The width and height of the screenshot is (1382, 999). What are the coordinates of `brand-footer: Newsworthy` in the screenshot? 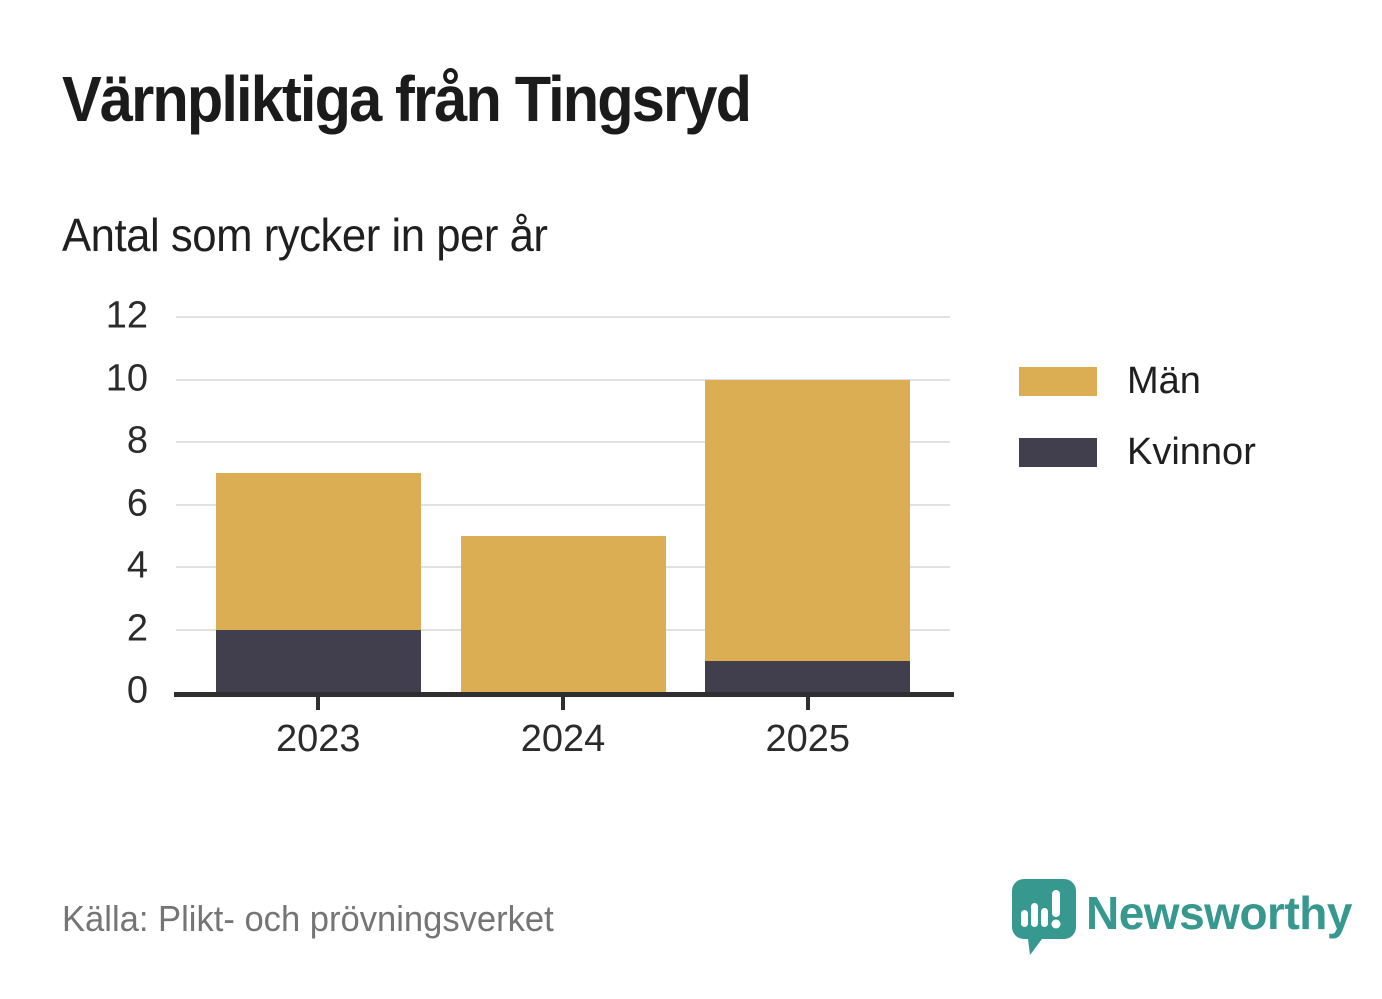 It's located at (1182, 919).